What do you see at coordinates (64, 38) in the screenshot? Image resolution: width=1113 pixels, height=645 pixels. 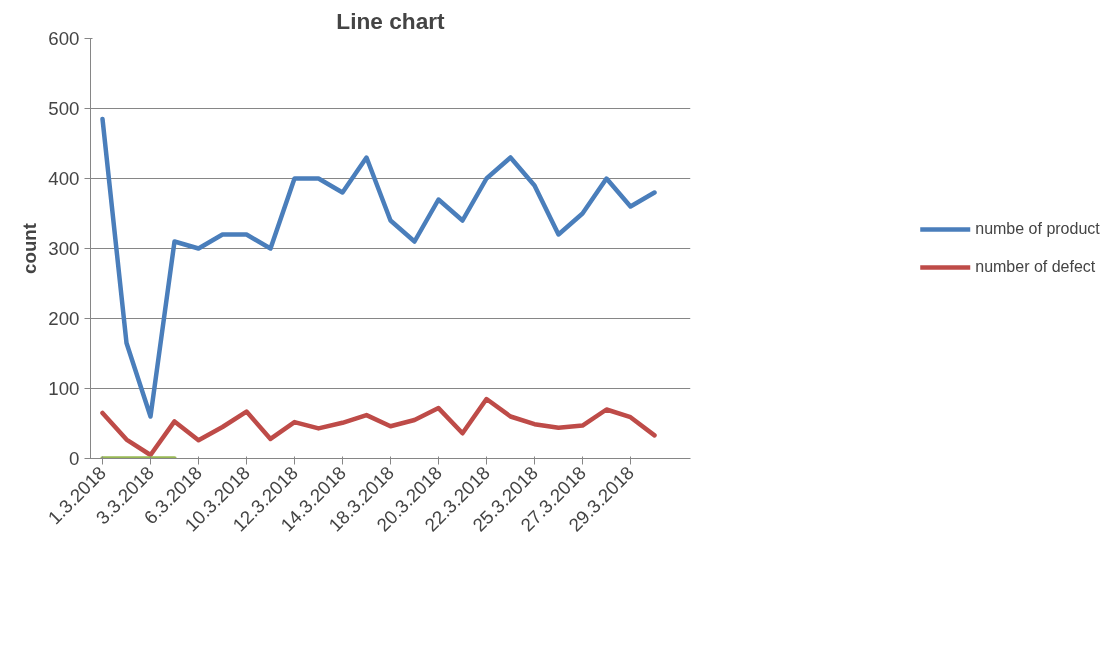 I see `y-tick-label: 600` at bounding box center [64, 38].